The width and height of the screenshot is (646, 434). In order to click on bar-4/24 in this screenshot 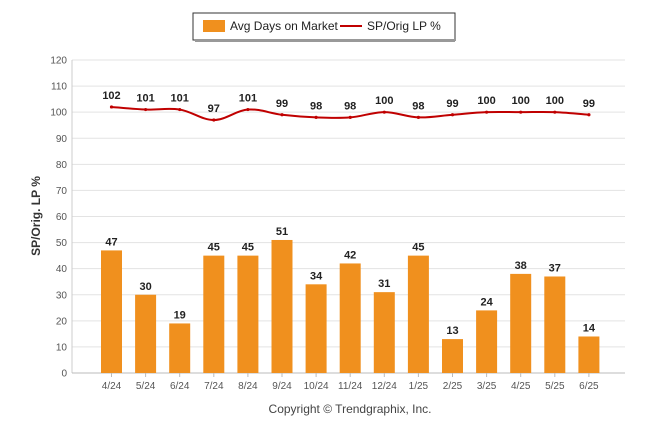, I will do `click(111, 311)`.